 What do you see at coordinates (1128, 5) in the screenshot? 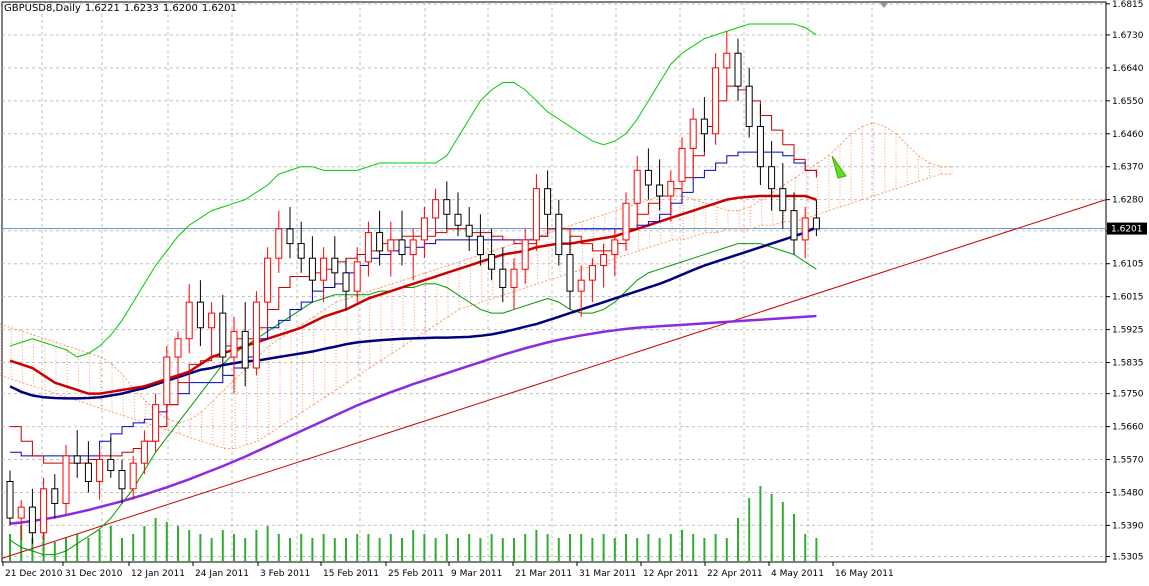
I see `price-label: 1.6815` at bounding box center [1128, 5].